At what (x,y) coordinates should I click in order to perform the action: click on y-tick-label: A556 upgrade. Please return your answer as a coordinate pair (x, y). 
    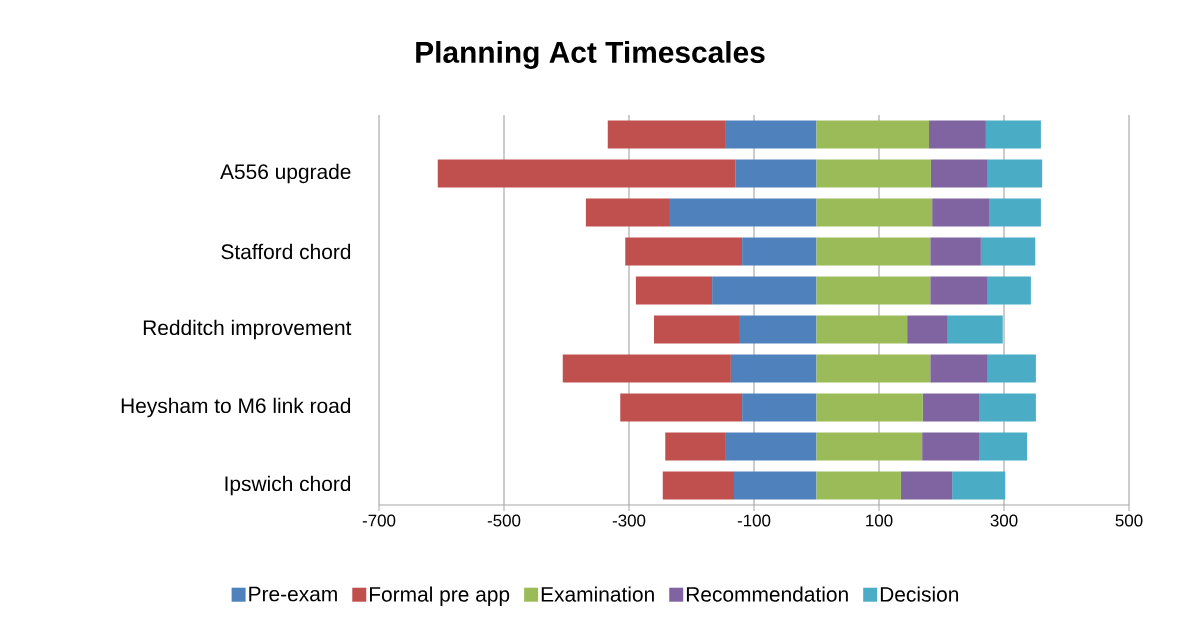
    Looking at the image, I should click on (285, 173).